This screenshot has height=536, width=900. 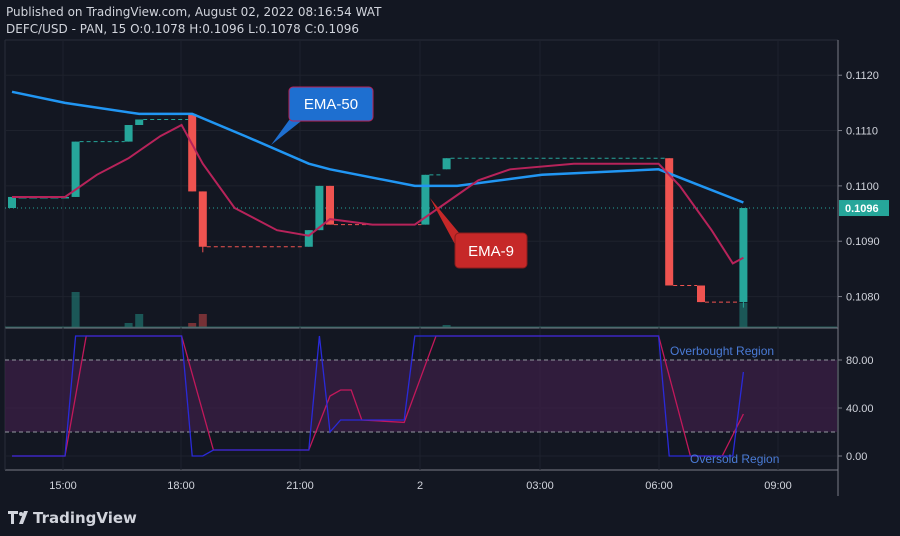 What do you see at coordinates (863, 242) in the screenshot?
I see `price-tick-3: 0.1090` at bounding box center [863, 242].